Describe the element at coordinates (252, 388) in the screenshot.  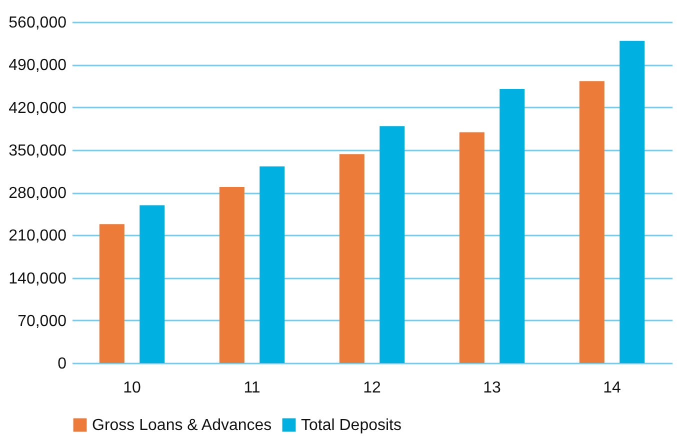
I see `x-tick-label: 11` at that location.